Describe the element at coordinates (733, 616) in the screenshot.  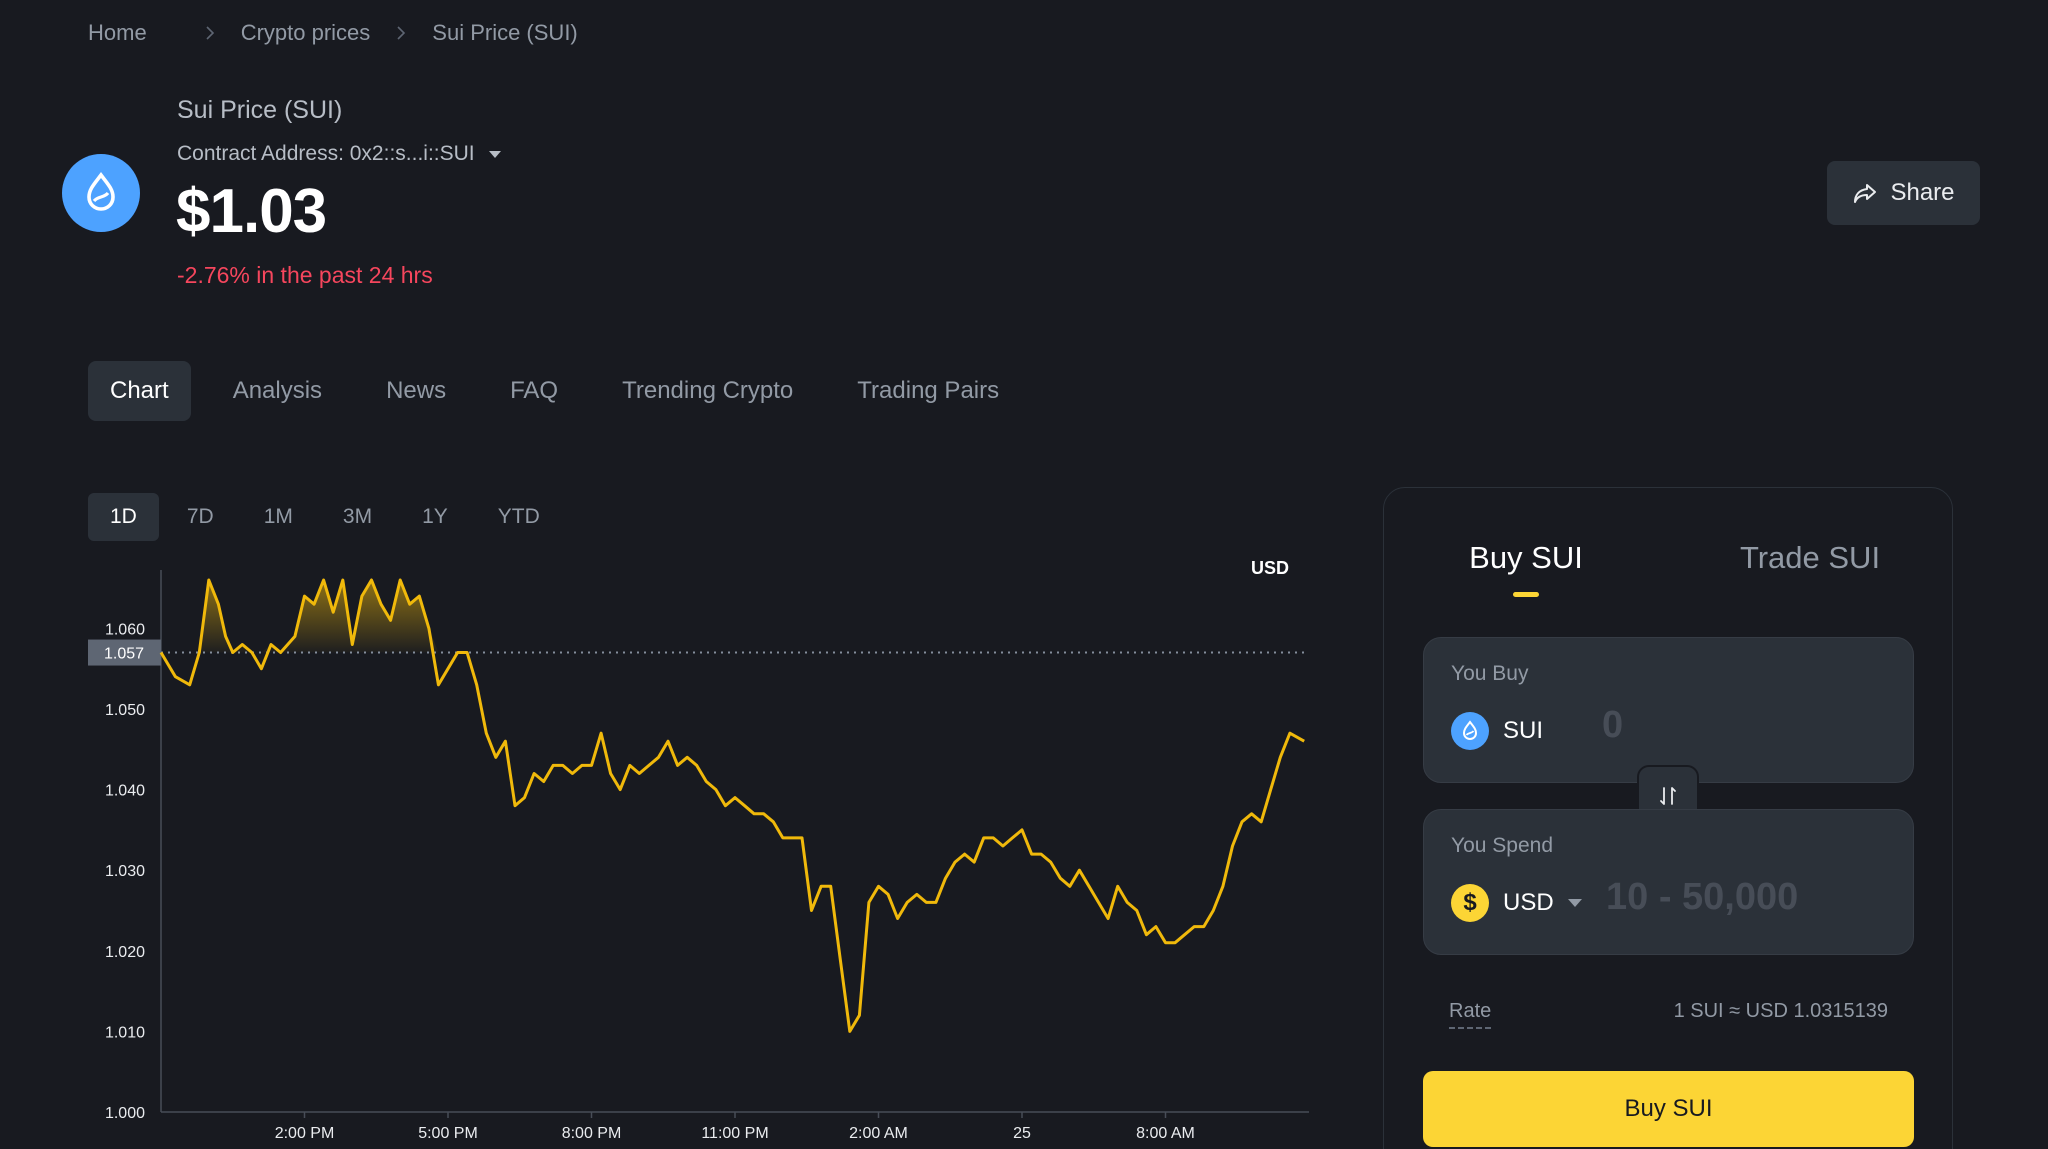
I see `price-area-fill` at that location.